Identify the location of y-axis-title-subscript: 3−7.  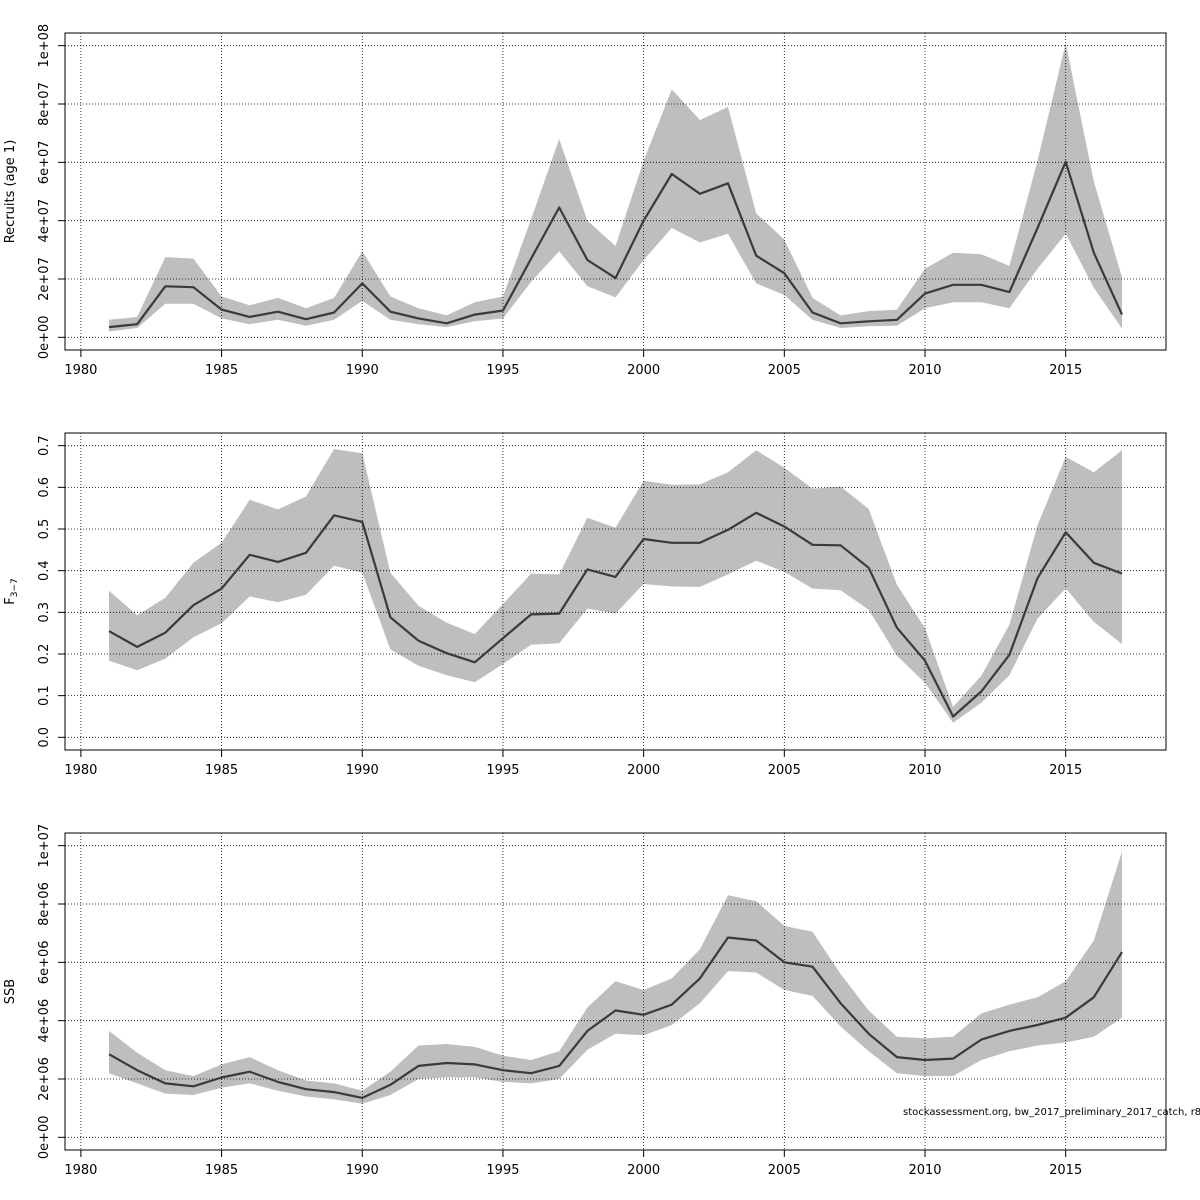
(15, 587).